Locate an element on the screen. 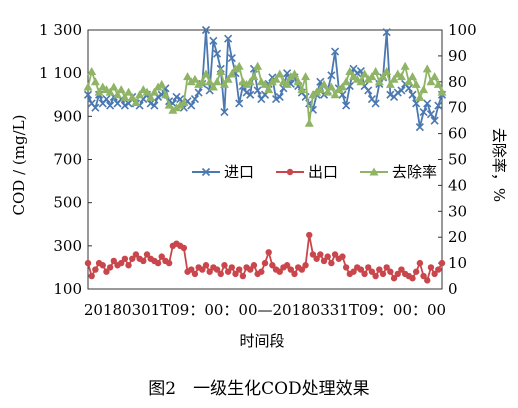  right-tick-label: 0 is located at coordinates (453, 289).